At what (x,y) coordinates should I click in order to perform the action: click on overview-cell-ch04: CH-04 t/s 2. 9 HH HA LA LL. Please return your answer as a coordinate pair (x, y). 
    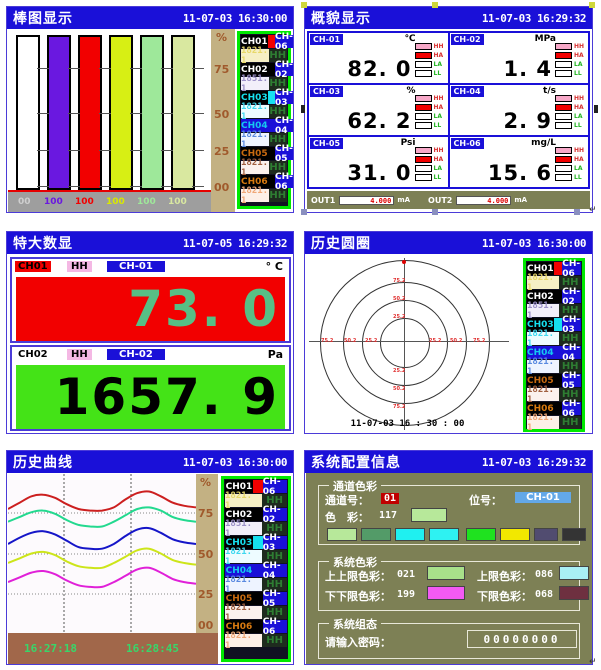
    Looking at the image, I should click on (518, 110).